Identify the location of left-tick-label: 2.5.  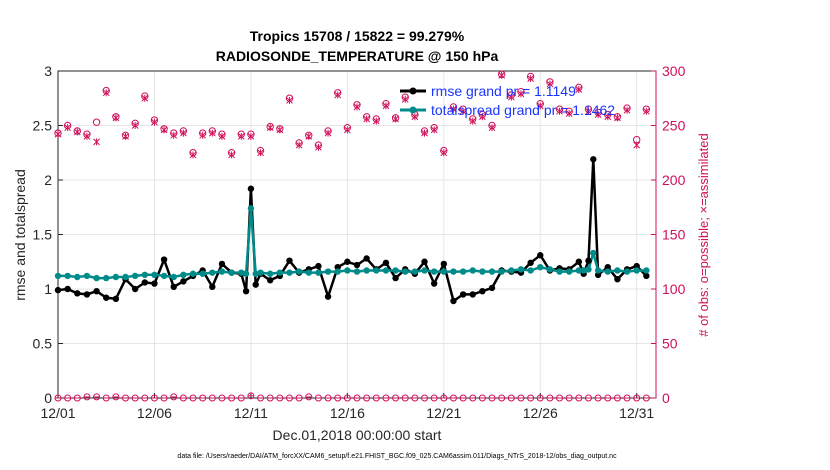
(43, 126).